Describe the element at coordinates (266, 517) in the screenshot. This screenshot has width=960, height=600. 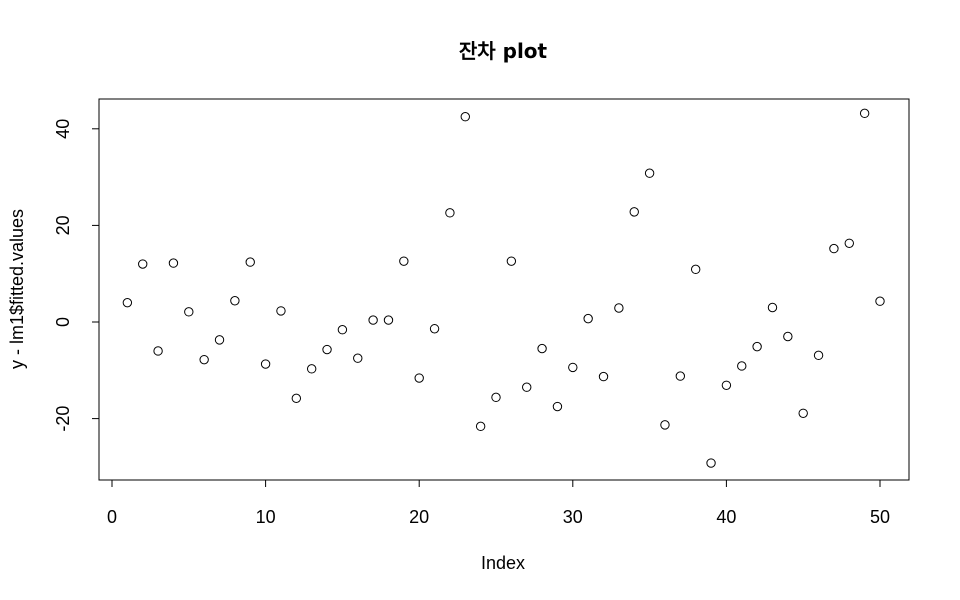
I see `x-tick-label: 10` at that location.